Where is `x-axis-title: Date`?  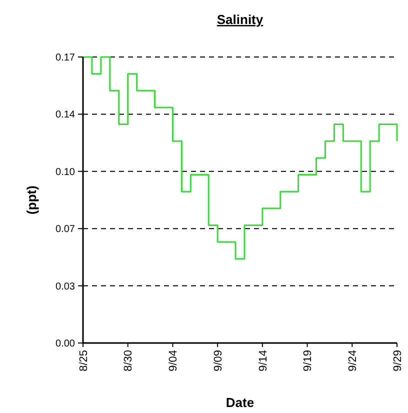
x-axis-title: Date is located at coordinates (240, 402).